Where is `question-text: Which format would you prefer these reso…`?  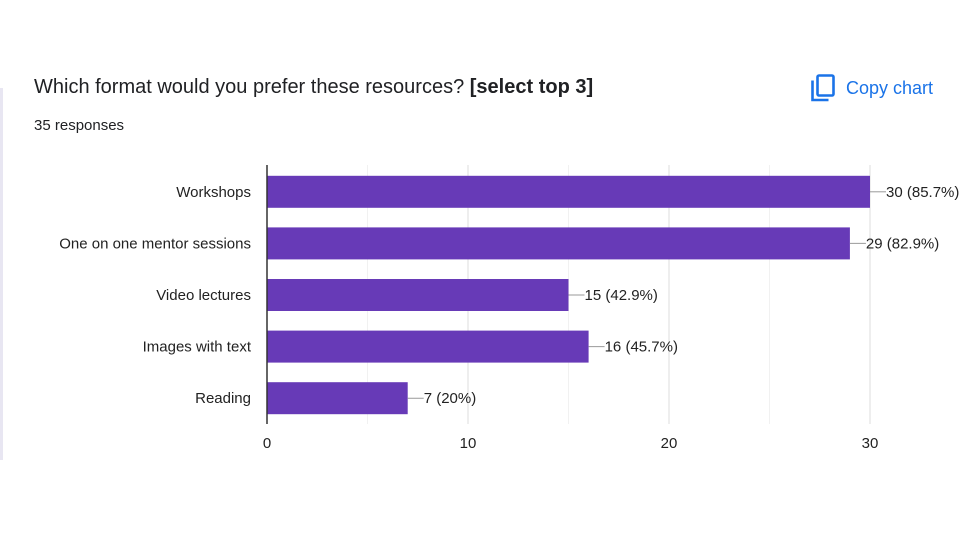 question-text: Which format would you prefer these reso… is located at coordinates (252, 87).